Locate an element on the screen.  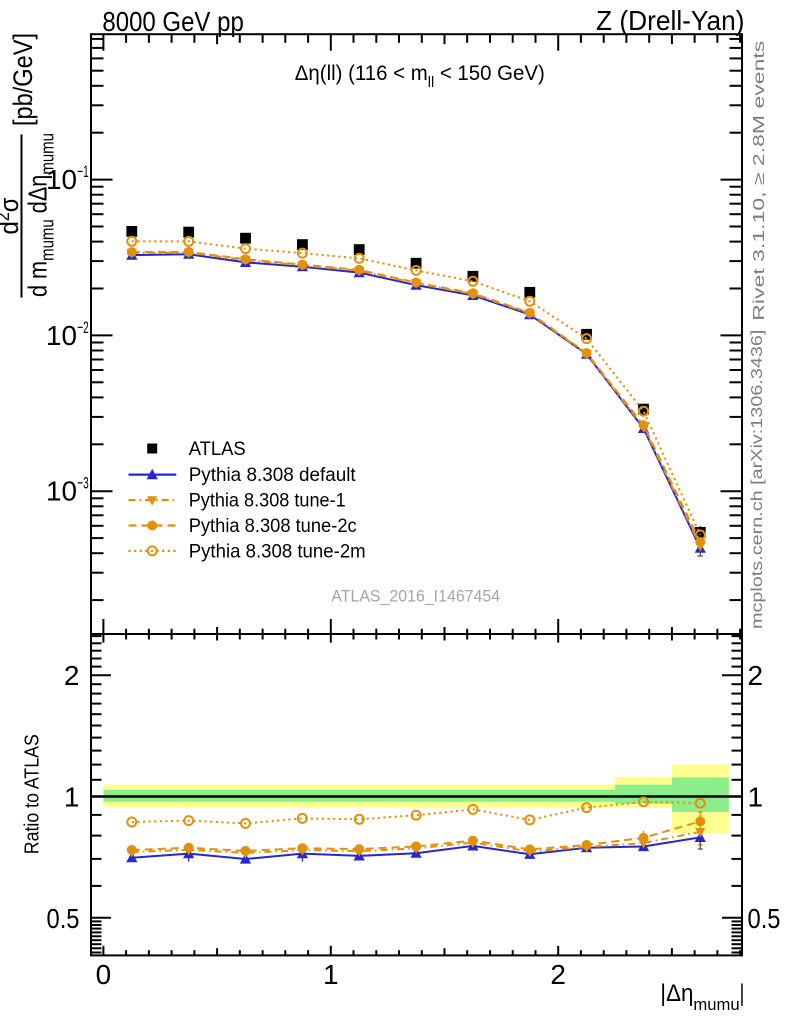
svg-text: mumu is located at coordinates (716, 1005).